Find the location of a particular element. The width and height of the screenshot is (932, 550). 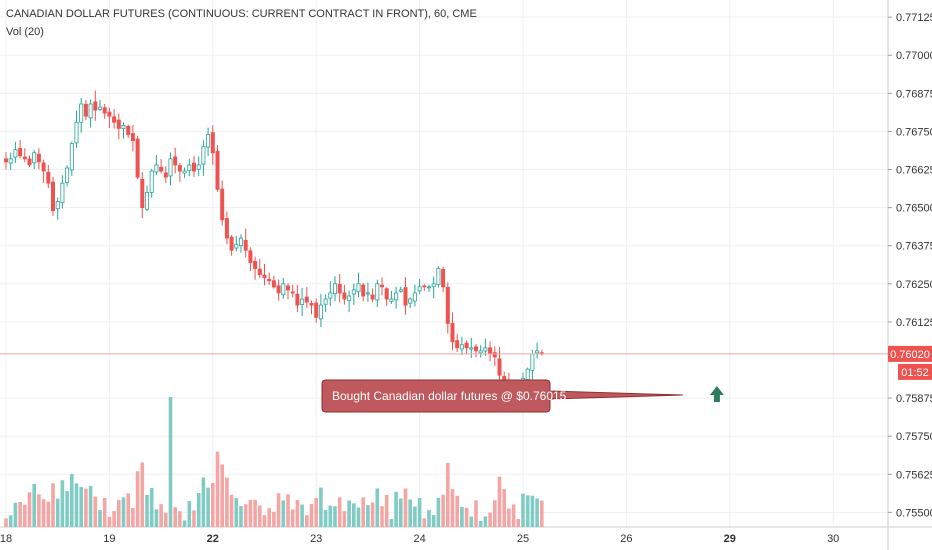

price-tick-label: 0.76750 is located at coordinates (914, 132).